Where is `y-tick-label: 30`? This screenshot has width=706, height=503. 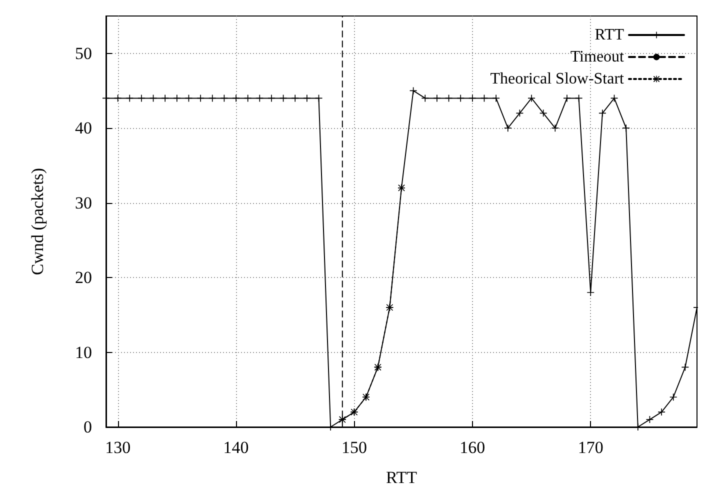
y-tick-label: 30 is located at coordinates (83, 202).